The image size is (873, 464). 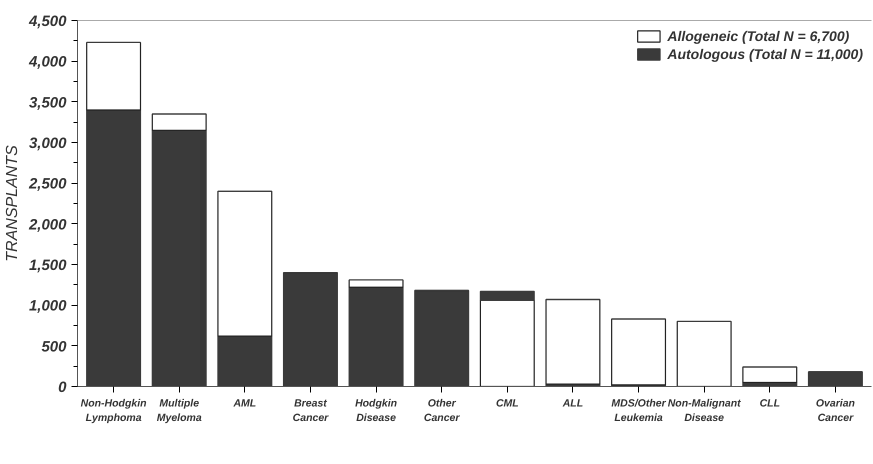 What do you see at coordinates (376, 411) in the screenshot?
I see `x-tick-label: Hodgkin Disease` at bounding box center [376, 411].